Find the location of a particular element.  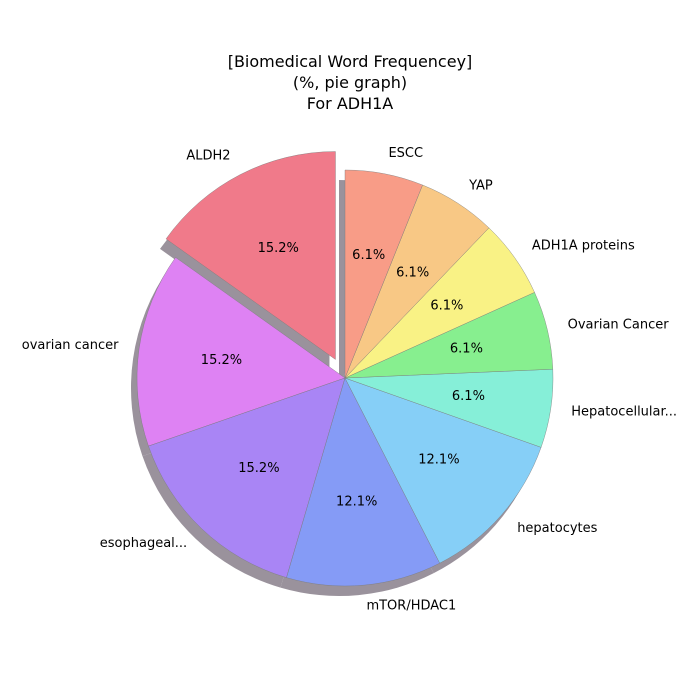

slice-percent-yap: 6.1% is located at coordinates (412, 273).